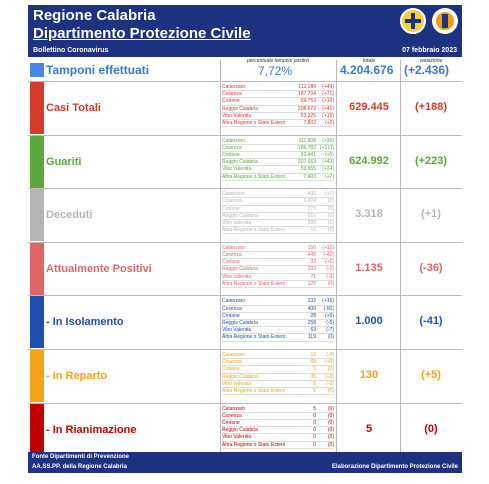  Describe the element at coordinates (278, 209) in the screenshot. I see `province-row: Crotone 279 (0)` at that location.